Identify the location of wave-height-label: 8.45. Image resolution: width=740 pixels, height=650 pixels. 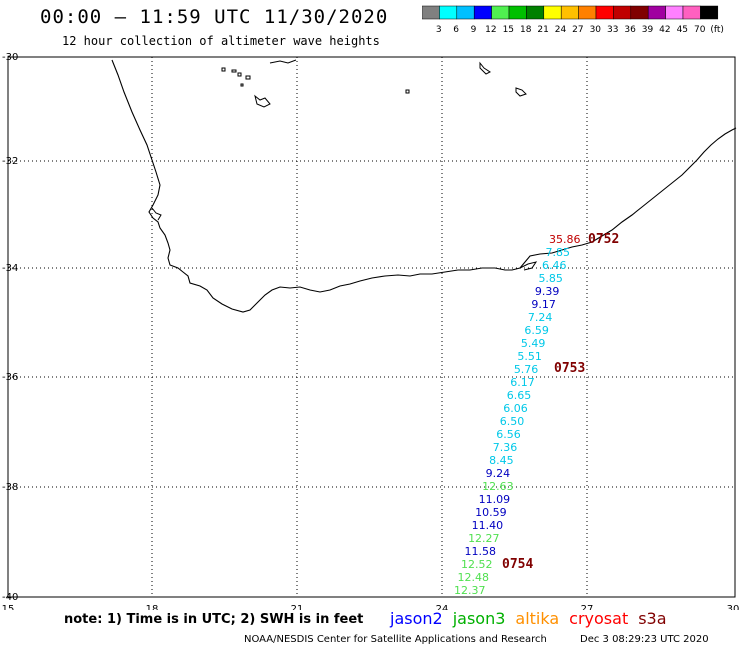
(501, 460).